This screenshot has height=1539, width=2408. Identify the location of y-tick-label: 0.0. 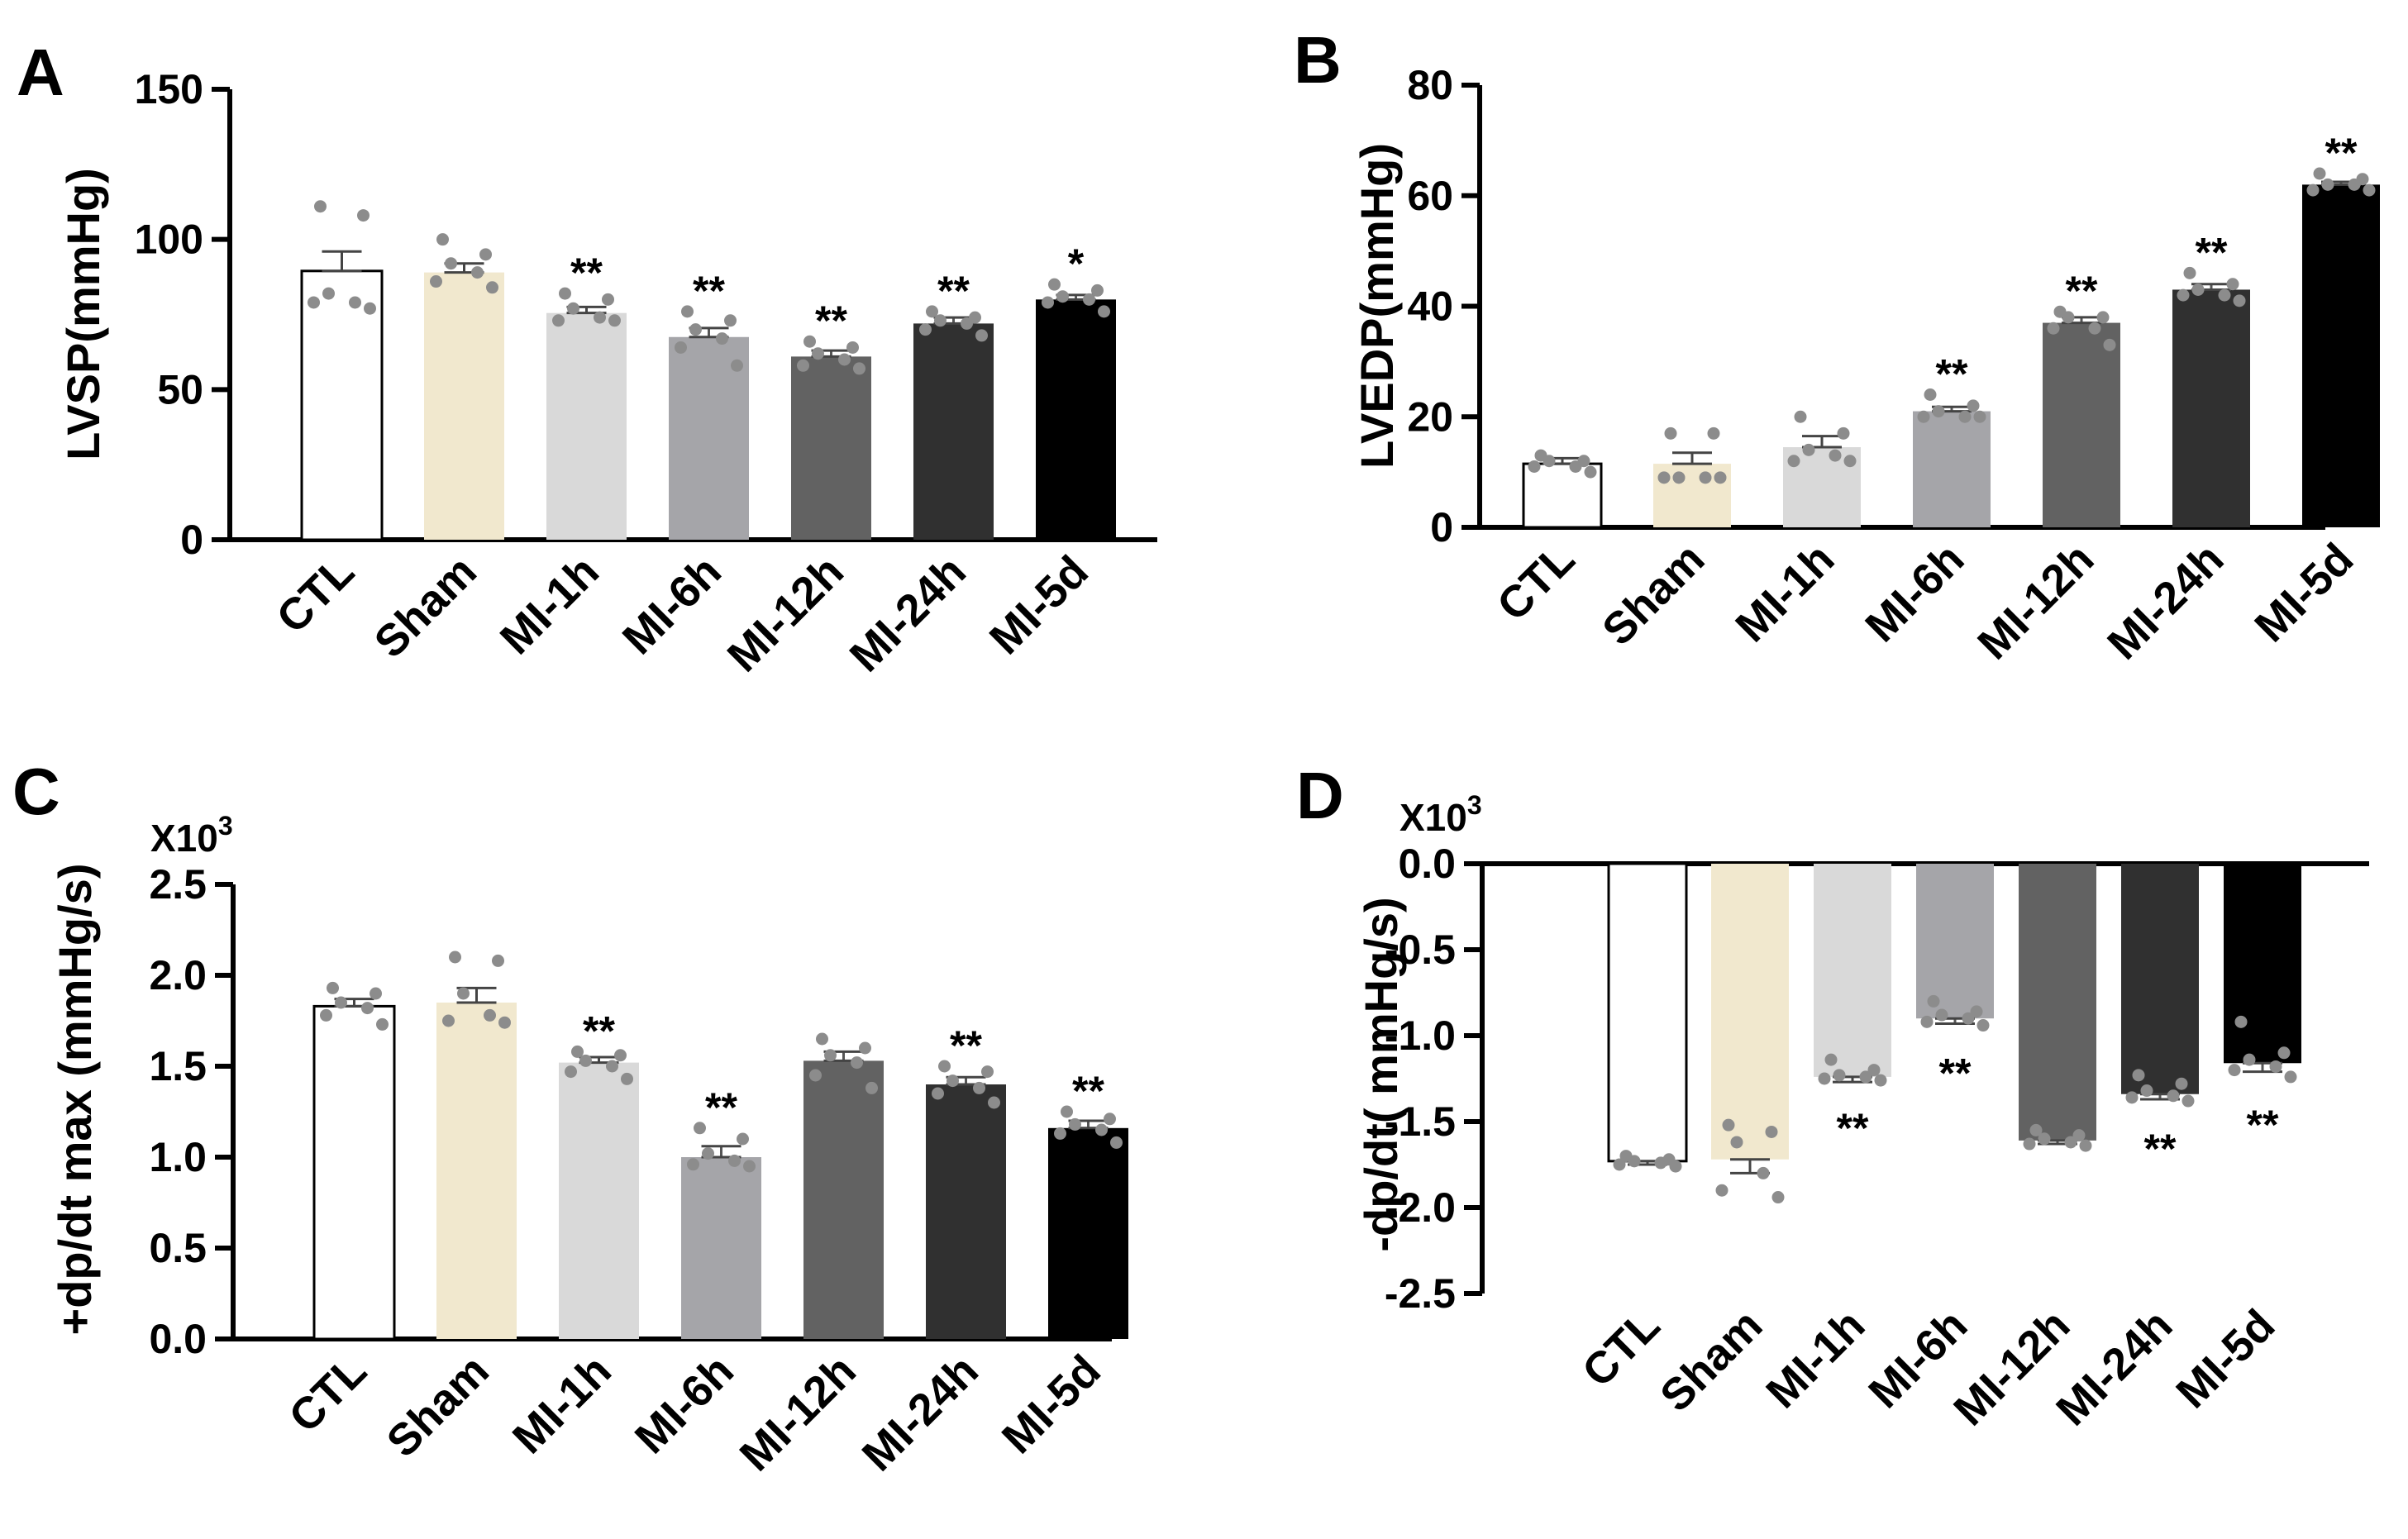
(1427, 864).